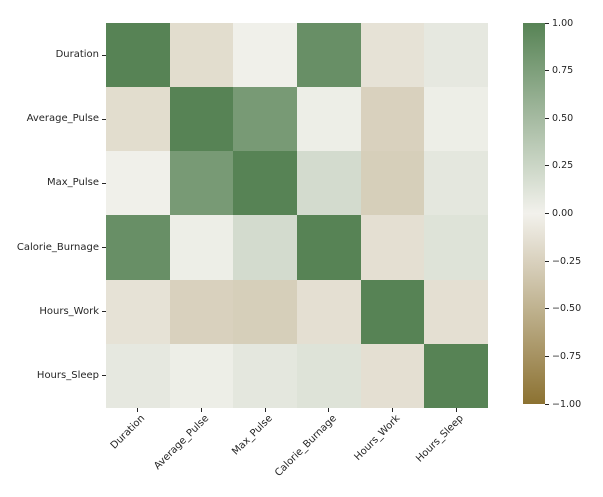 The image size is (603, 497). I want to click on colorbar-gradient, so click(534, 213).